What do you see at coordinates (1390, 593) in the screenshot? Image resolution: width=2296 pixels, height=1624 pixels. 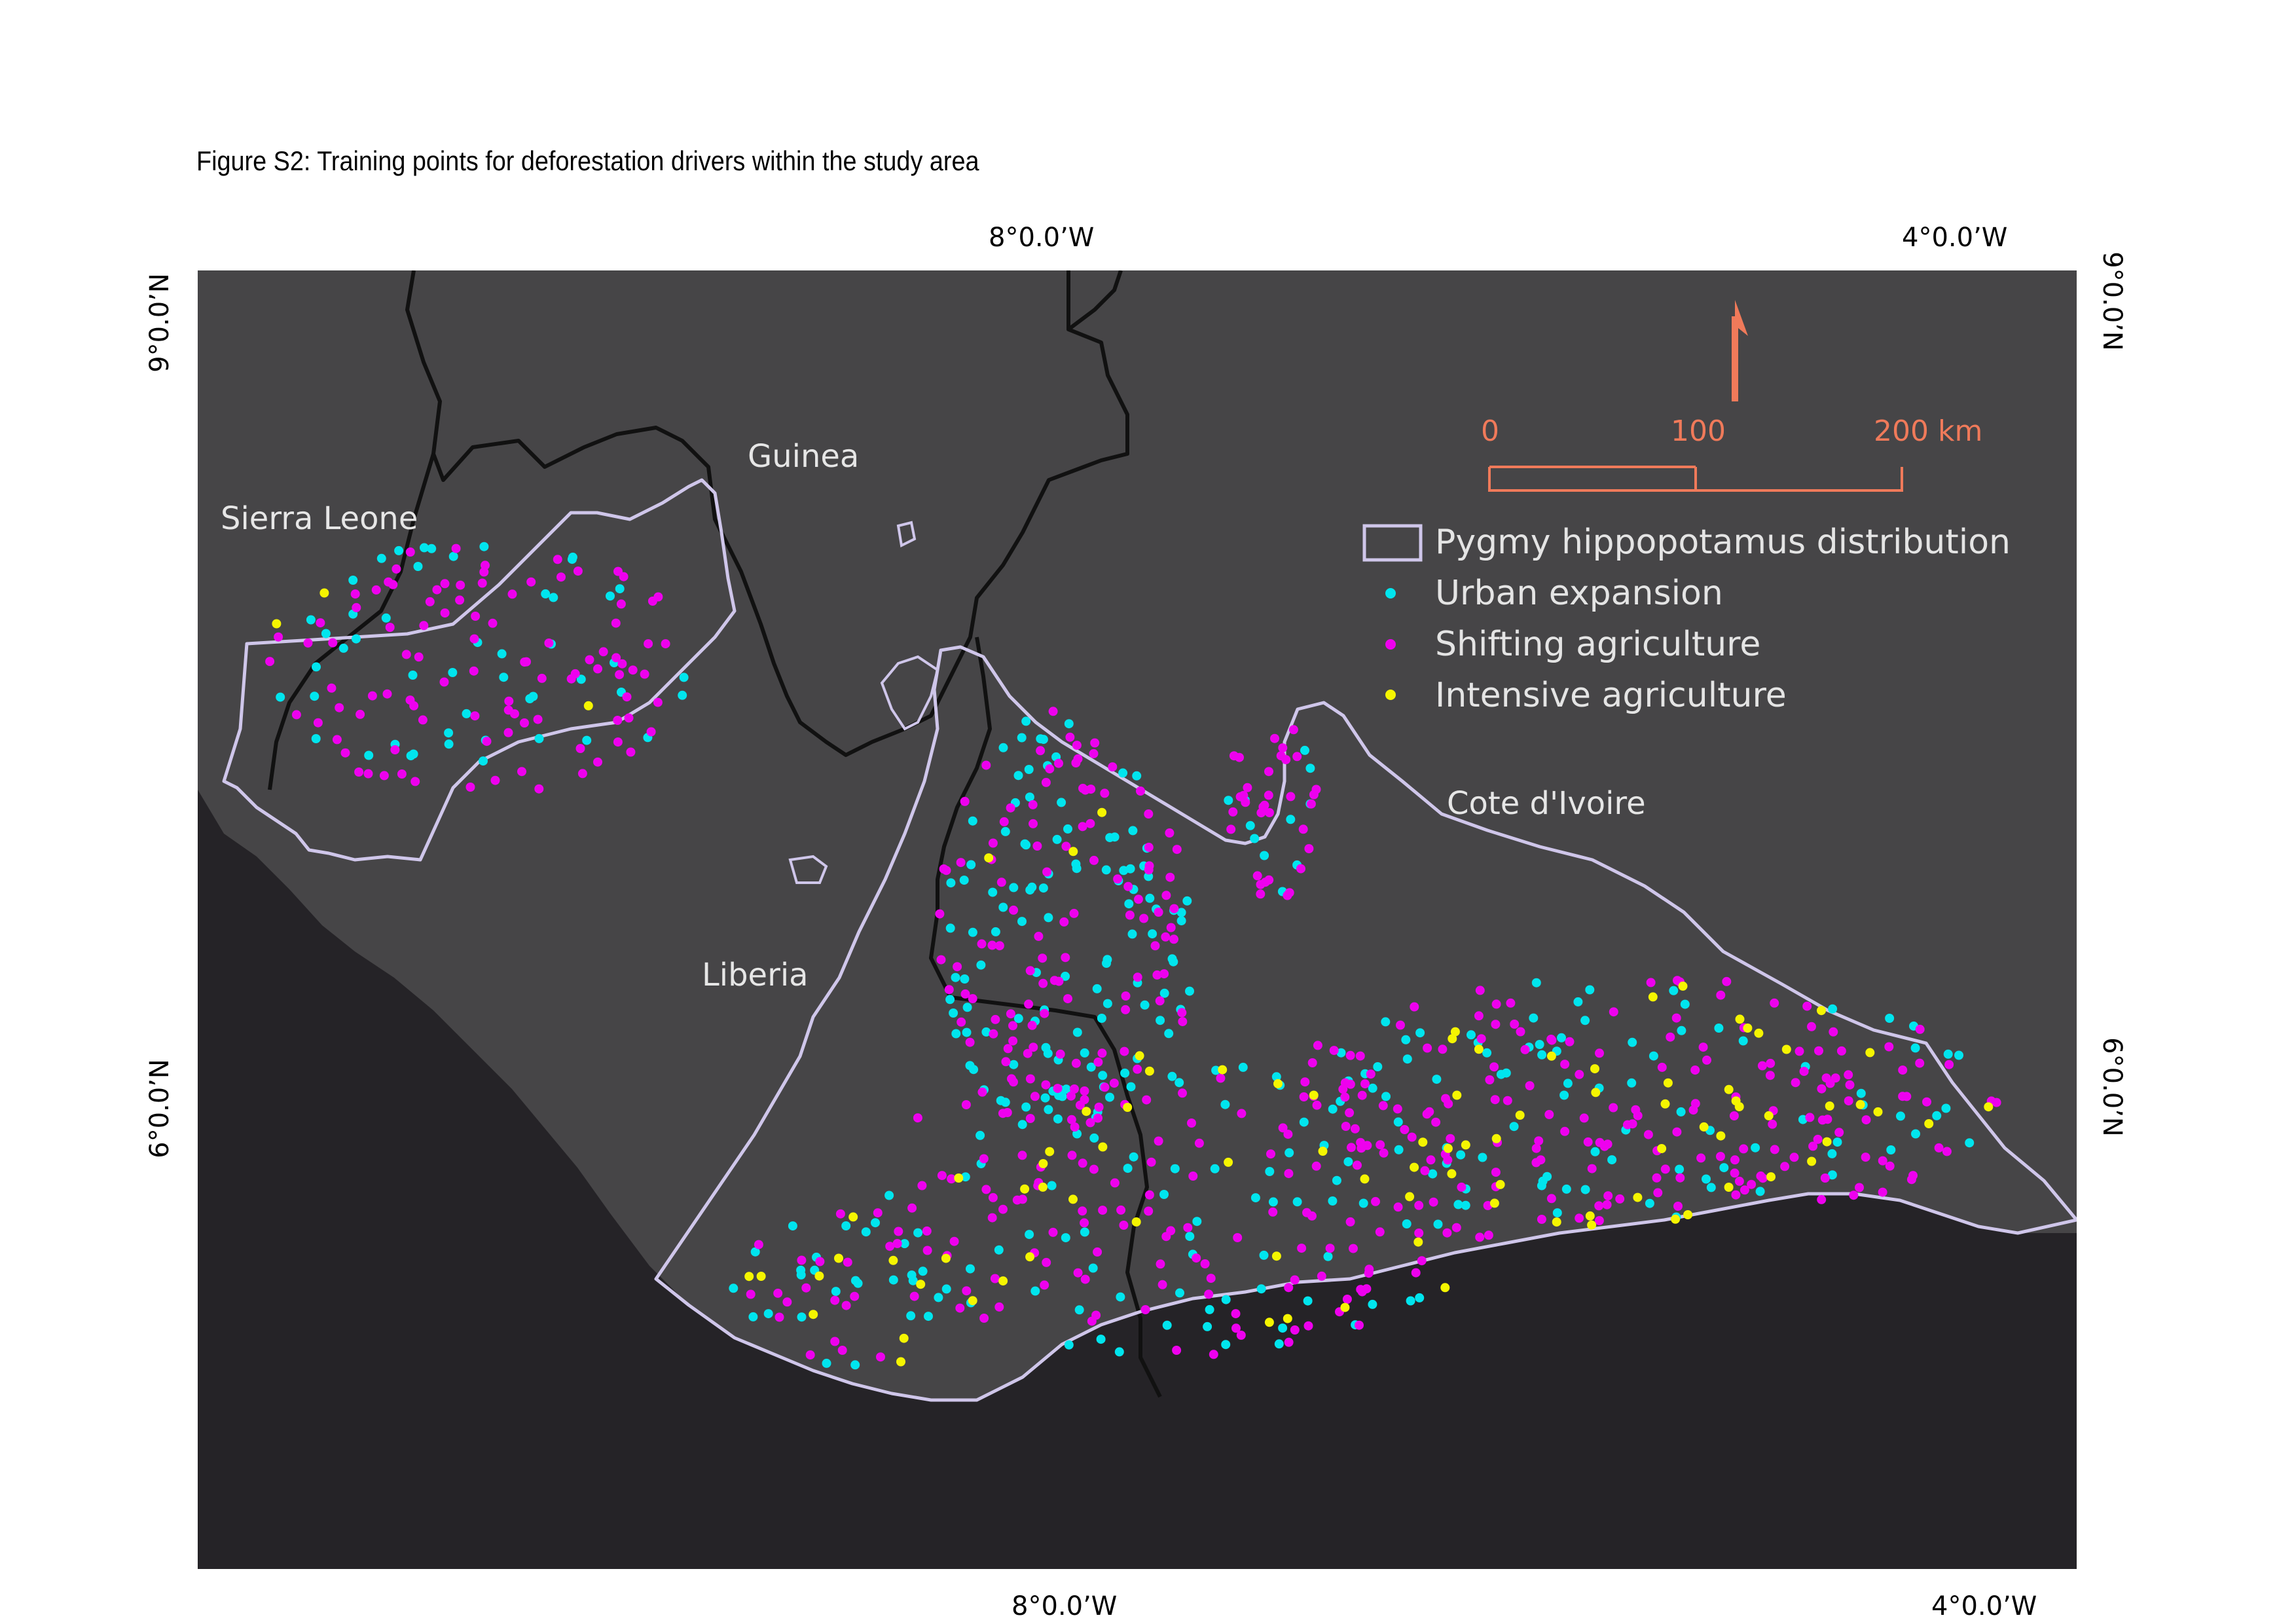 I see `legend-swatch-urban` at bounding box center [1390, 593].